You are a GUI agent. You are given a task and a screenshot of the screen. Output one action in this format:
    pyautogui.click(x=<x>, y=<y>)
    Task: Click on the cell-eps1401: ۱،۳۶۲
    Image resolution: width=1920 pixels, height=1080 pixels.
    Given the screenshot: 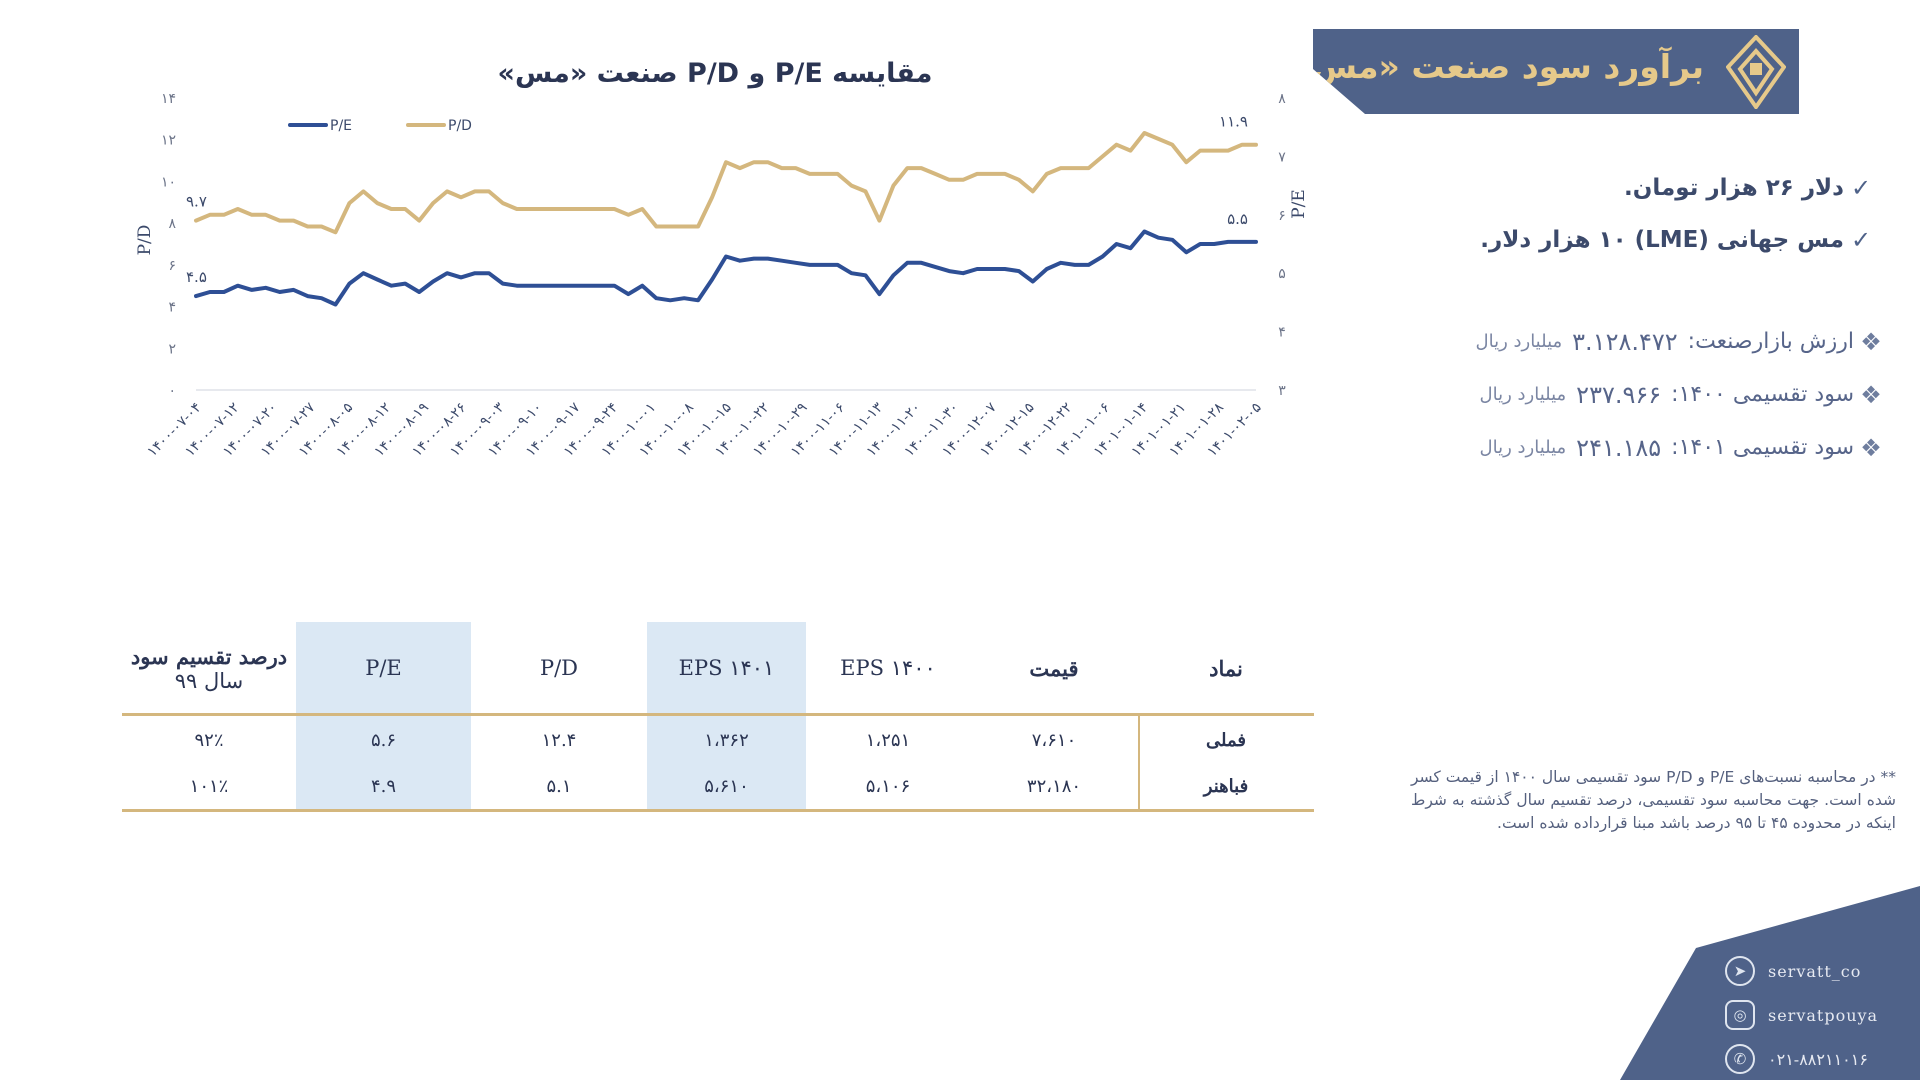 What is the action you would take?
    pyautogui.click(x=726, y=740)
    